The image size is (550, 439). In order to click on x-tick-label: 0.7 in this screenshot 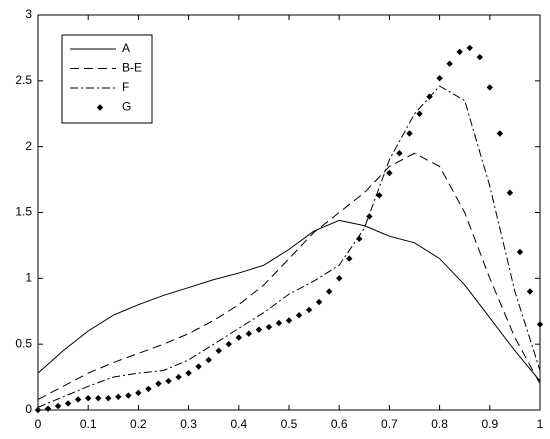, I will do `click(389, 424)`.